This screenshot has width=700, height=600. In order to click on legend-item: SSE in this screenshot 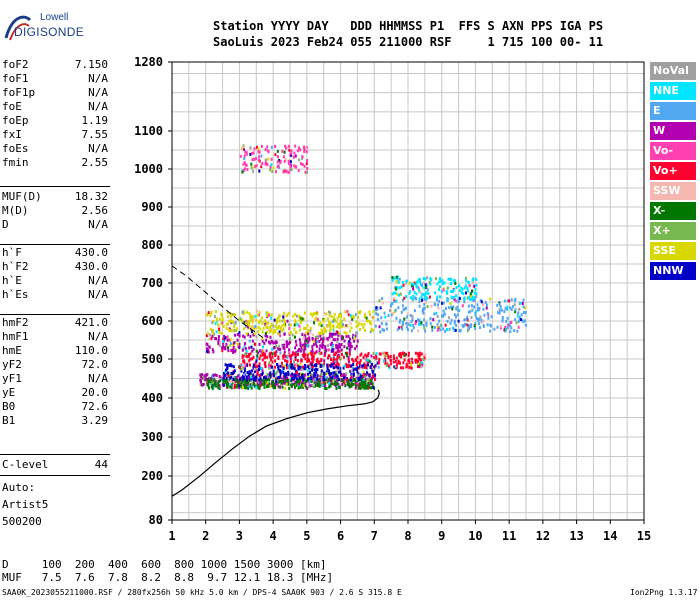, I will do `click(673, 251)`.